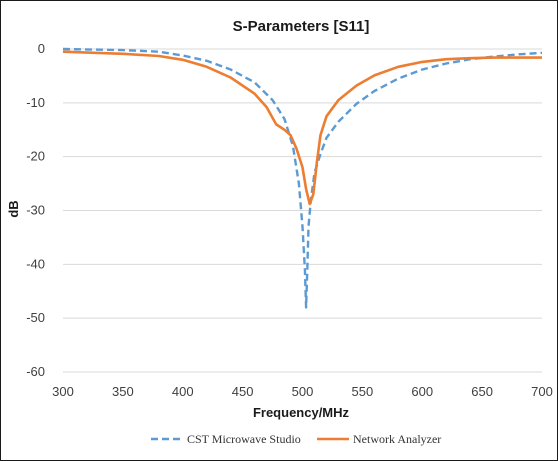  Describe the element at coordinates (183, 391) in the screenshot. I see `x-tick-label: 400` at that location.